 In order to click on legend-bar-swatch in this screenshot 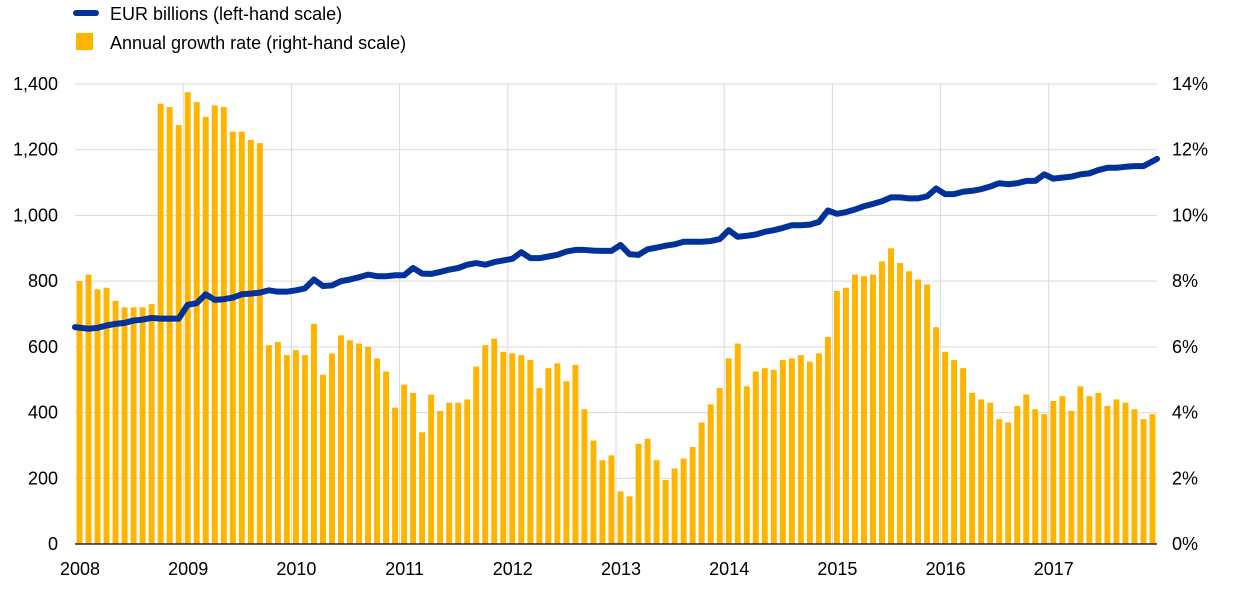, I will do `click(84, 41)`.